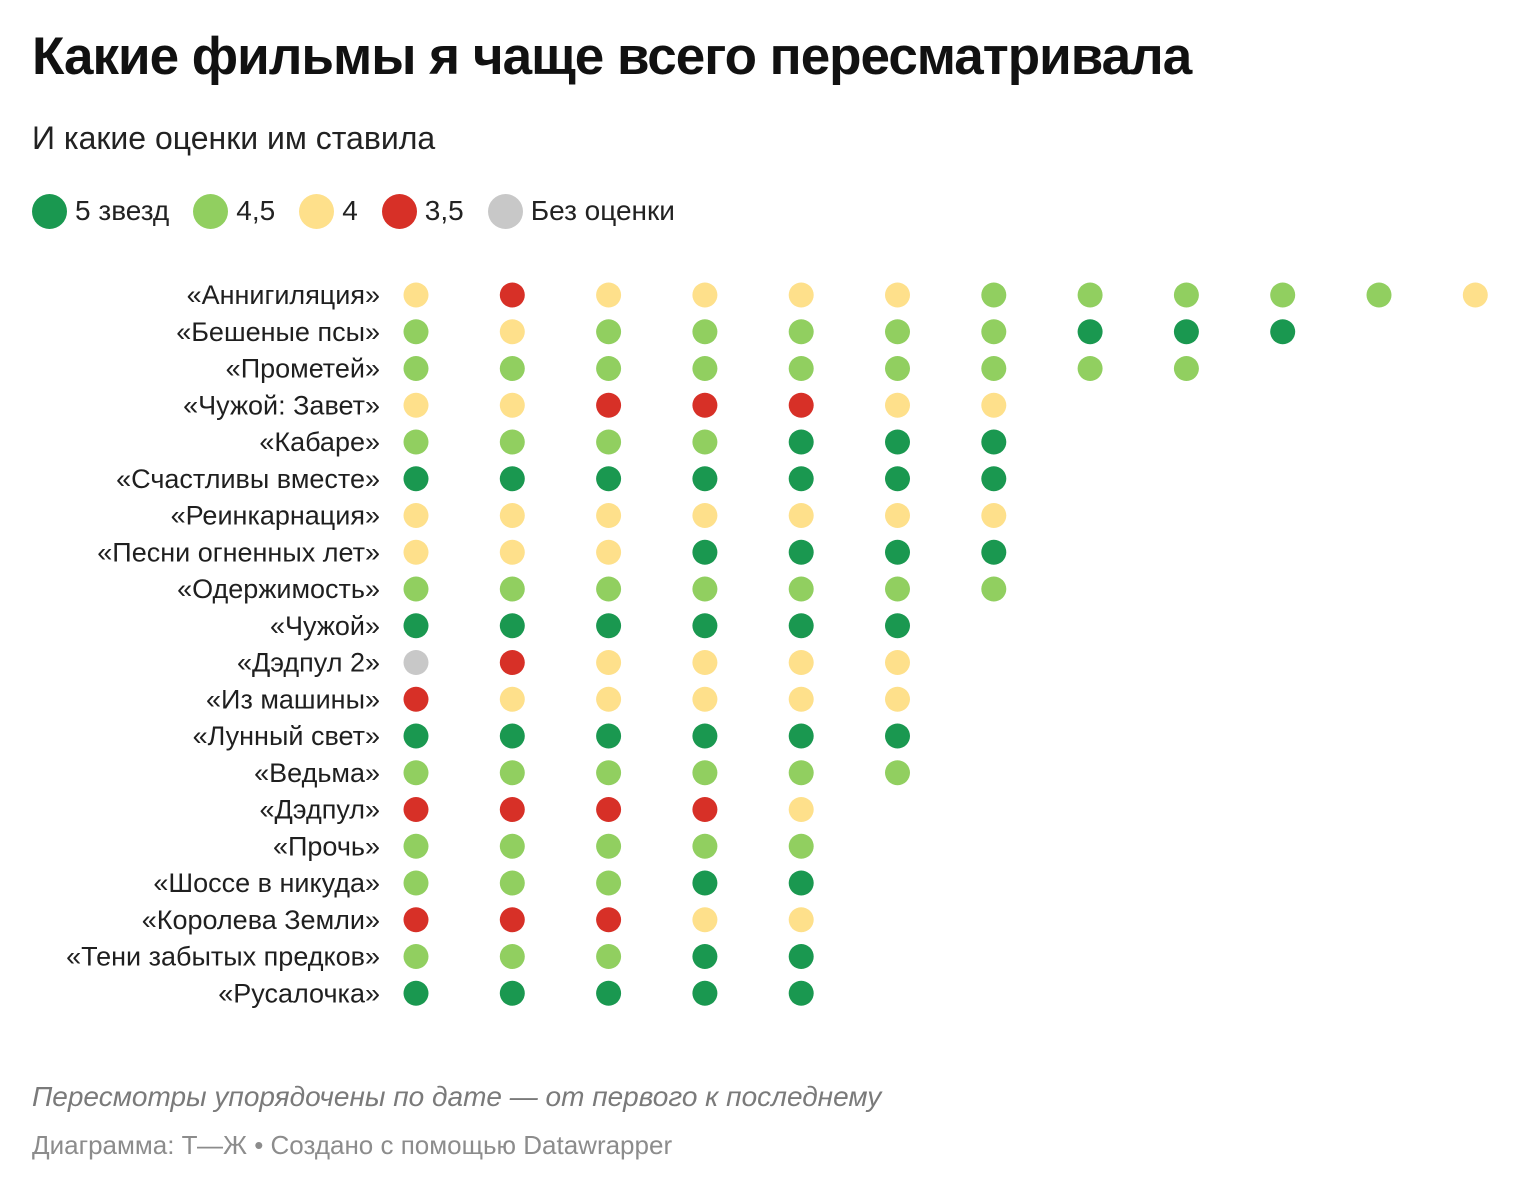 The image size is (1520, 1200). Describe the element at coordinates (278, 332) in the screenshot. I see `row-label: «Бешеные псы»` at that location.